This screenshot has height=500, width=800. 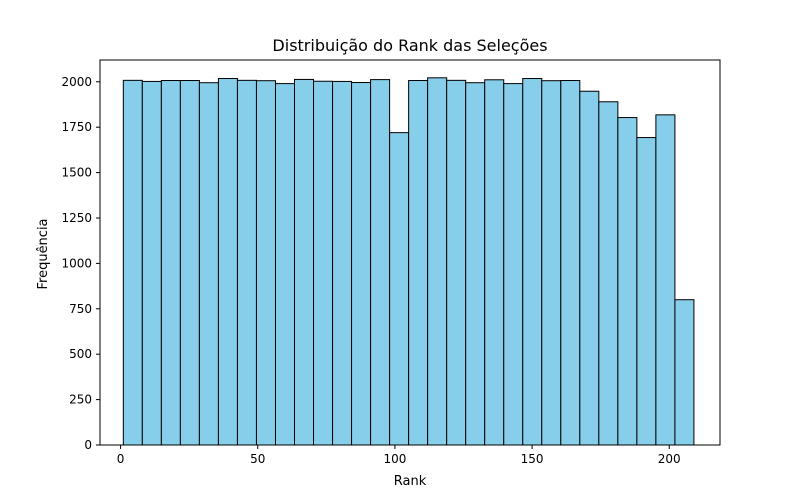 What do you see at coordinates (80, 400) in the screenshot?
I see `y-tick-label: 250` at bounding box center [80, 400].